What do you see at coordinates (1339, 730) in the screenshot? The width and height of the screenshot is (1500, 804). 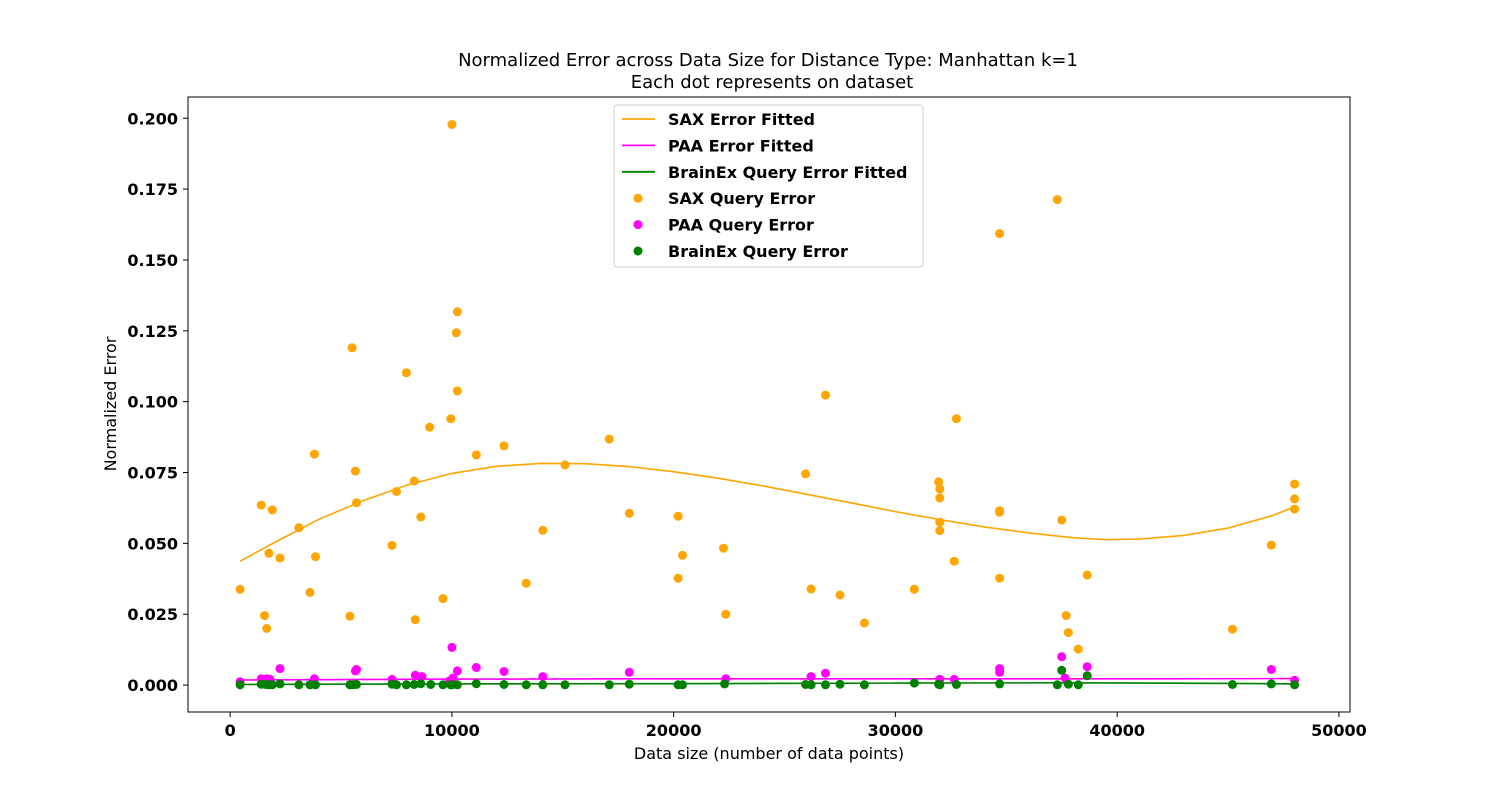 I see `x-tick-label-5: 50000` at bounding box center [1339, 730].